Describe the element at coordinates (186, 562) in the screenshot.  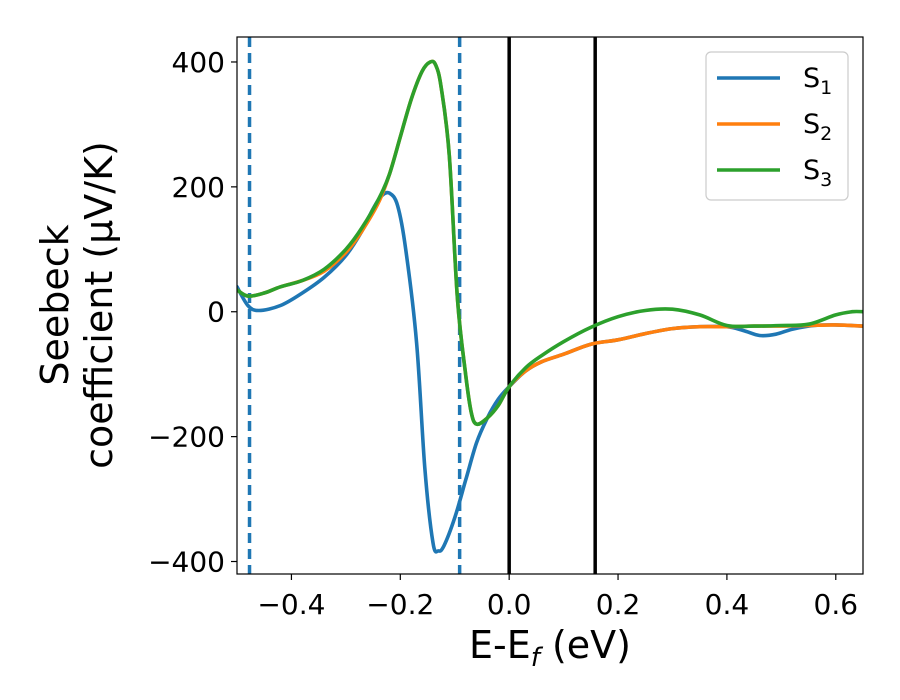
I see `y-tick-label: −400` at that location.